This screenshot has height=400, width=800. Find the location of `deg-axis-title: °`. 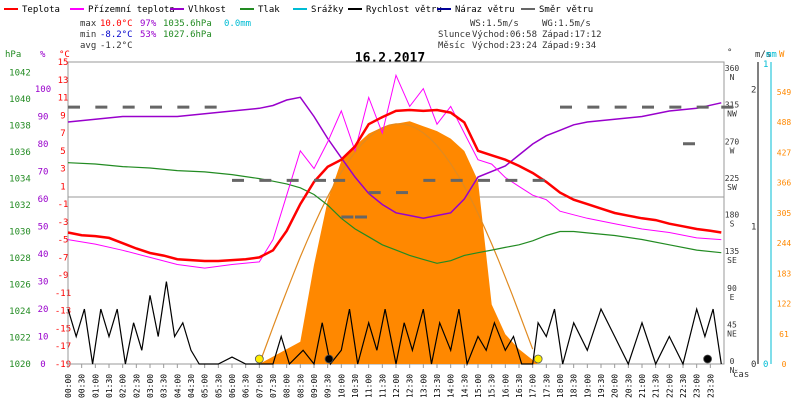

deg-axis-title: ° is located at coordinates (729, 53).